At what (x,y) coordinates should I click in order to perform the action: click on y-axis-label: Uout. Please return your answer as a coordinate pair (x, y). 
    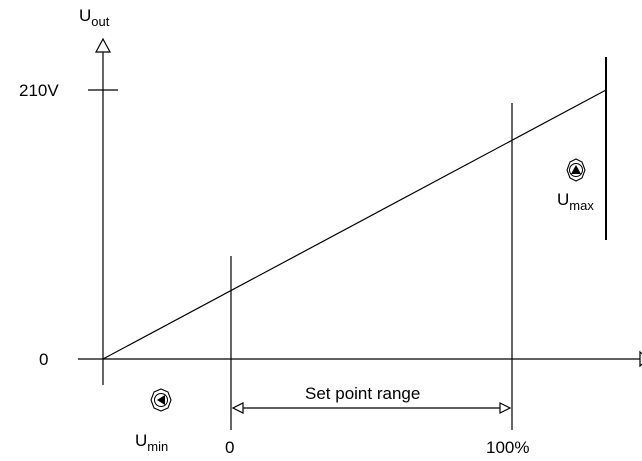
    Looking at the image, I should click on (94, 17).